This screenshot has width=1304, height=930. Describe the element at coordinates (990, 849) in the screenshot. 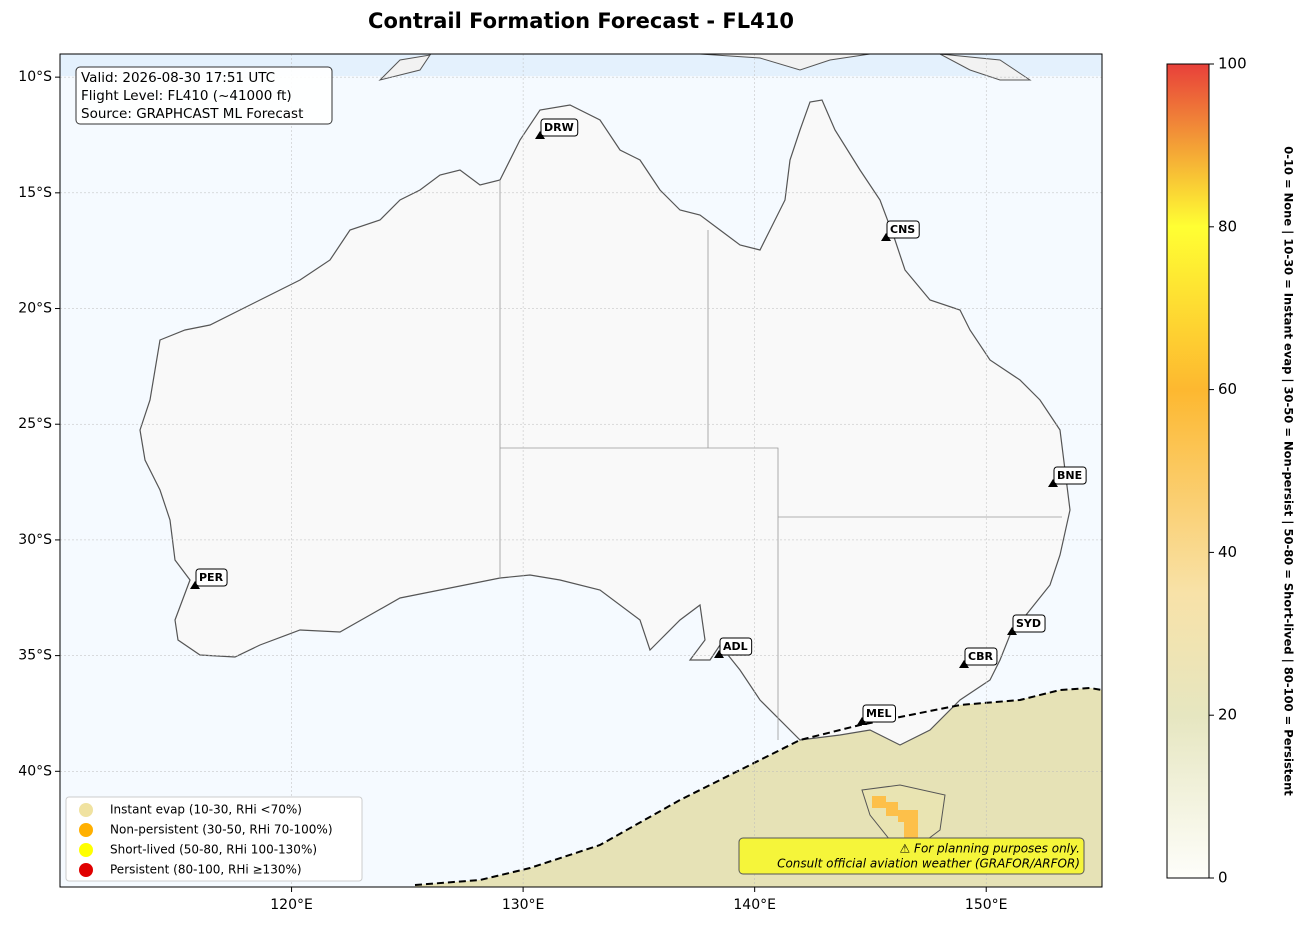

I see `note-line: ⚠ For planning purposes only.` at that location.